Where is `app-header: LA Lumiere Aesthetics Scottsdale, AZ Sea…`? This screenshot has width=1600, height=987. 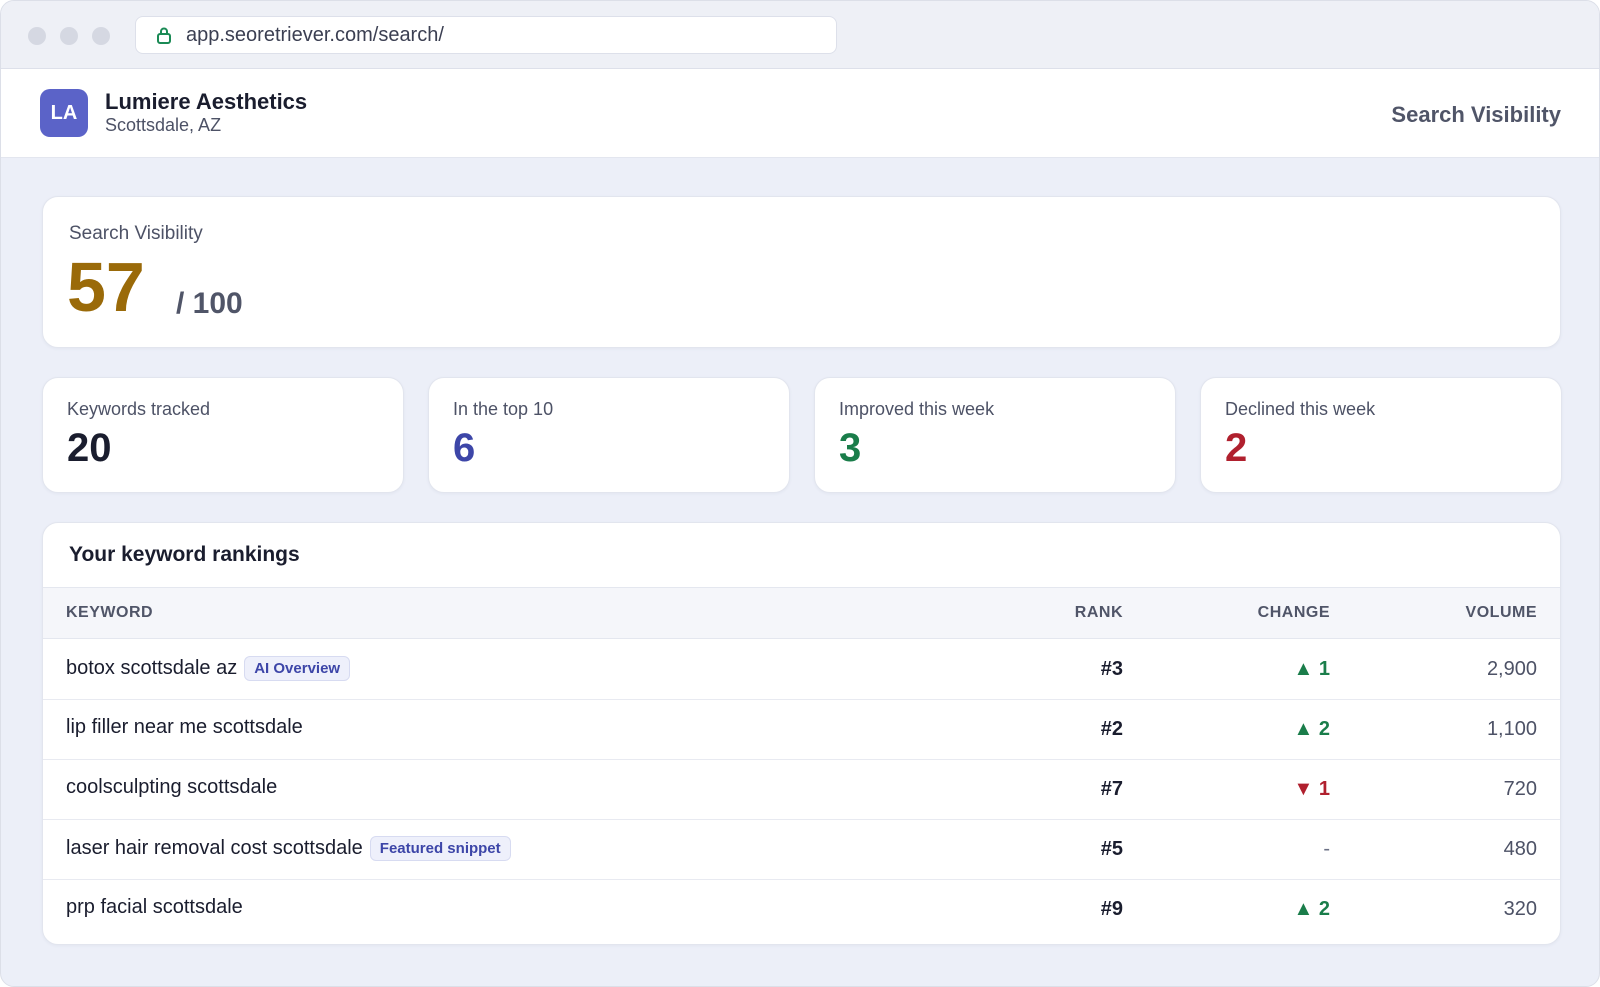
app-header: LA Lumiere Aesthetics Scottsdale, AZ Sea… is located at coordinates (800, 113).